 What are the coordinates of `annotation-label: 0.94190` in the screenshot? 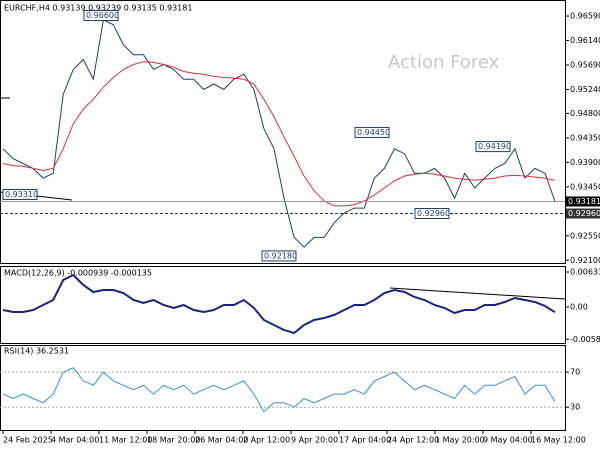 It's located at (494, 146).